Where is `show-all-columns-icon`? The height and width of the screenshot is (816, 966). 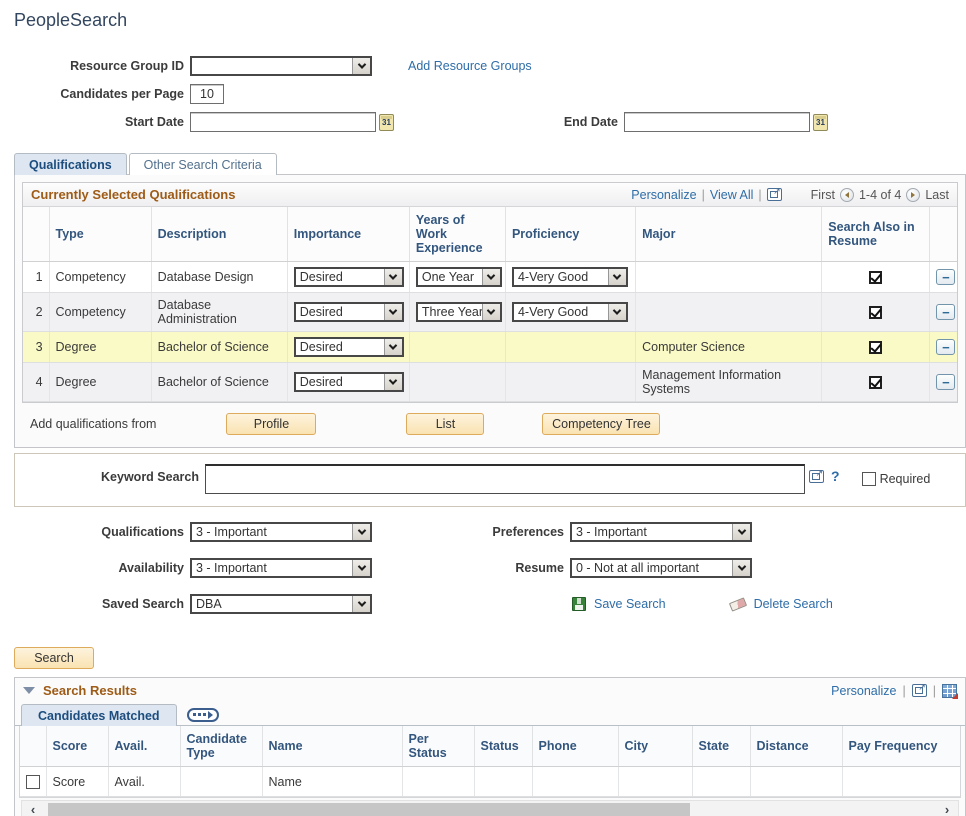
show-all-columns-icon is located at coordinates (202, 714).